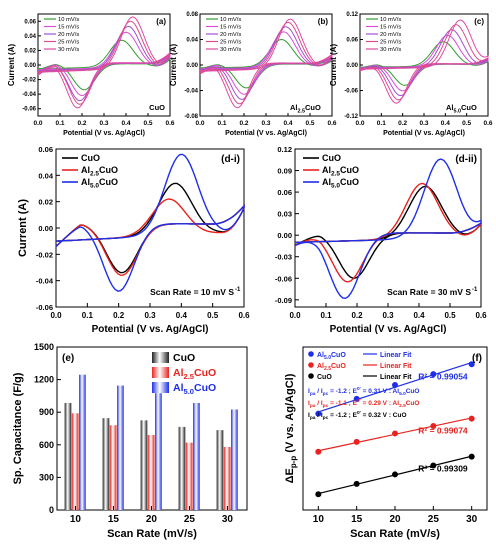  What do you see at coordinates (283, 300) in the screenshot?
I see `y-tick-label: -0.09` at bounding box center [283, 300].